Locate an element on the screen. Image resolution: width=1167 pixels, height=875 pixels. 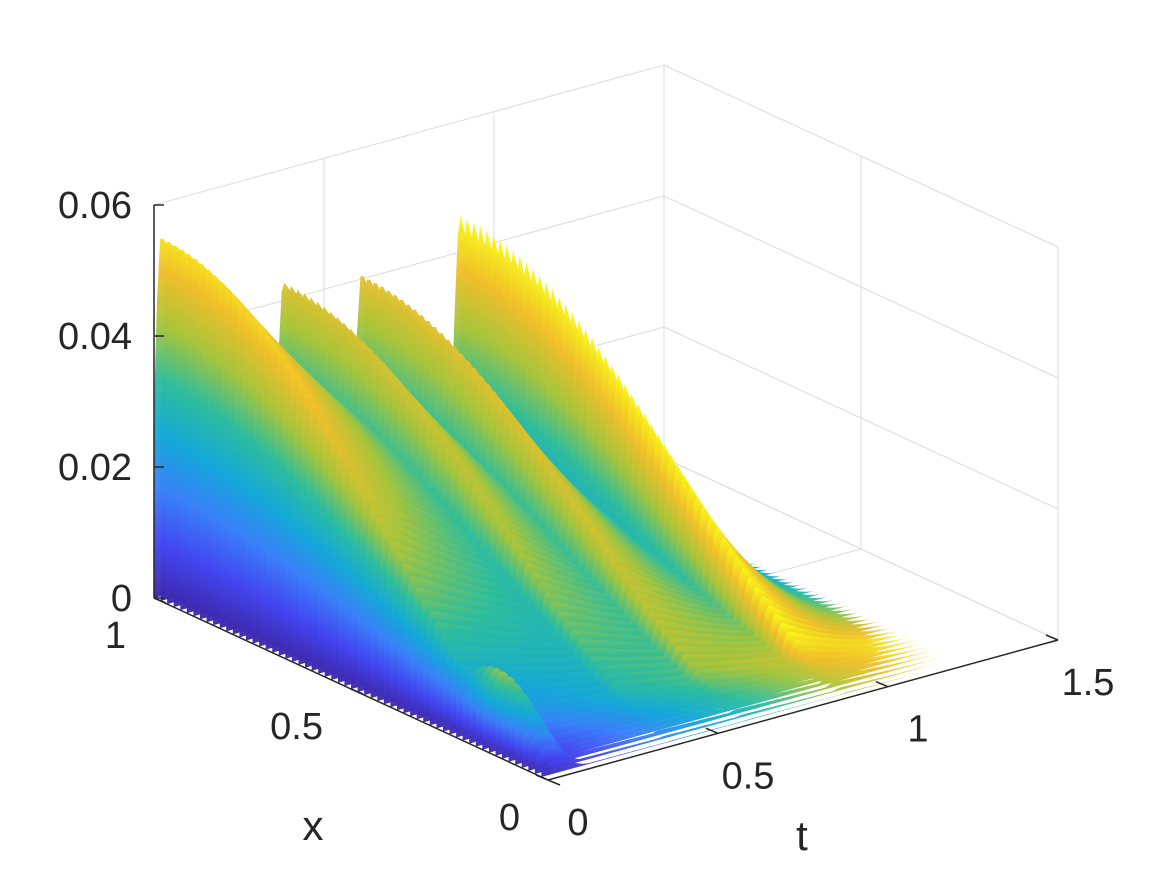
z-tick-label: 0.02 is located at coordinates (95, 468).